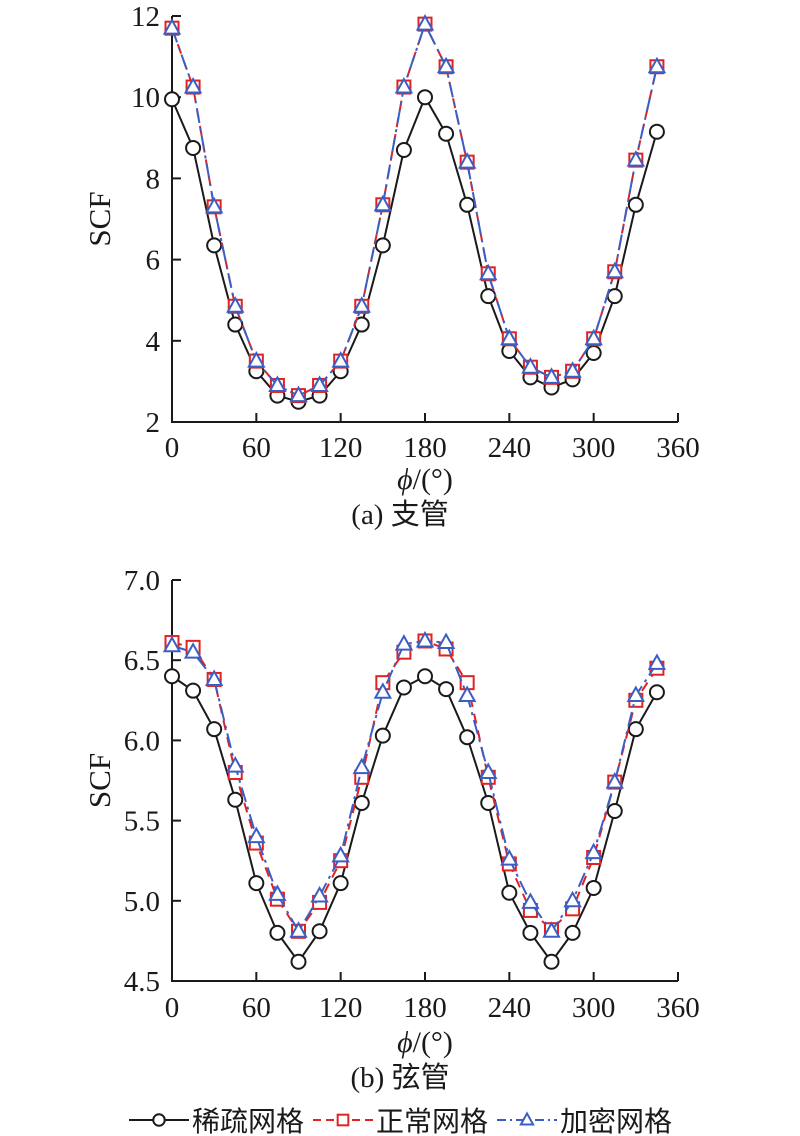  What do you see at coordinates (142, 822) in the screenshot?
I see `svg-text: 5.5` at bounding box center [142, 822].